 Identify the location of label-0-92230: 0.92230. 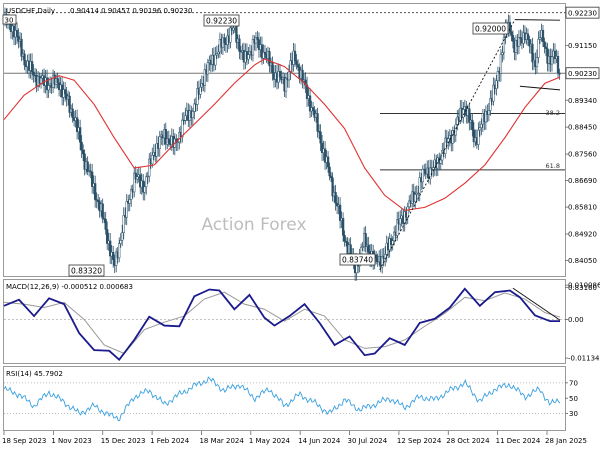
(221, 20).